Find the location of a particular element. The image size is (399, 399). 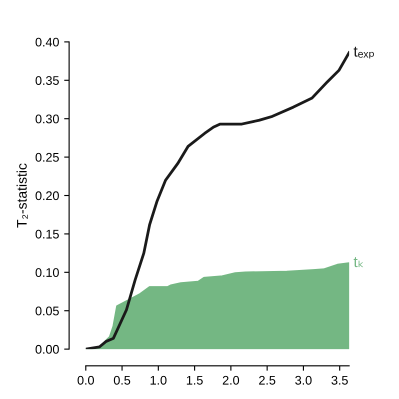

y-tick-label: 0.00 is located at coordinates (47, 349).